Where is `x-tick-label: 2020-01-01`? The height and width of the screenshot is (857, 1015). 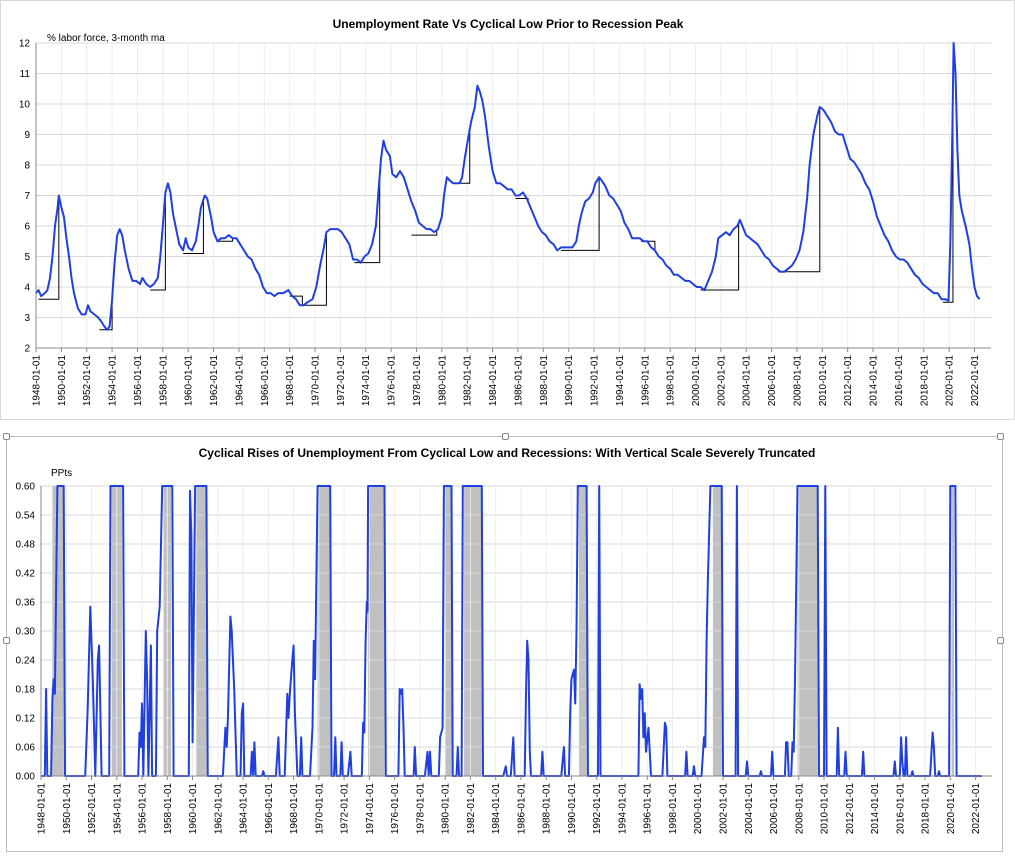 x-tick-label: 2020-01-01 is located at coordinates (950, 381).